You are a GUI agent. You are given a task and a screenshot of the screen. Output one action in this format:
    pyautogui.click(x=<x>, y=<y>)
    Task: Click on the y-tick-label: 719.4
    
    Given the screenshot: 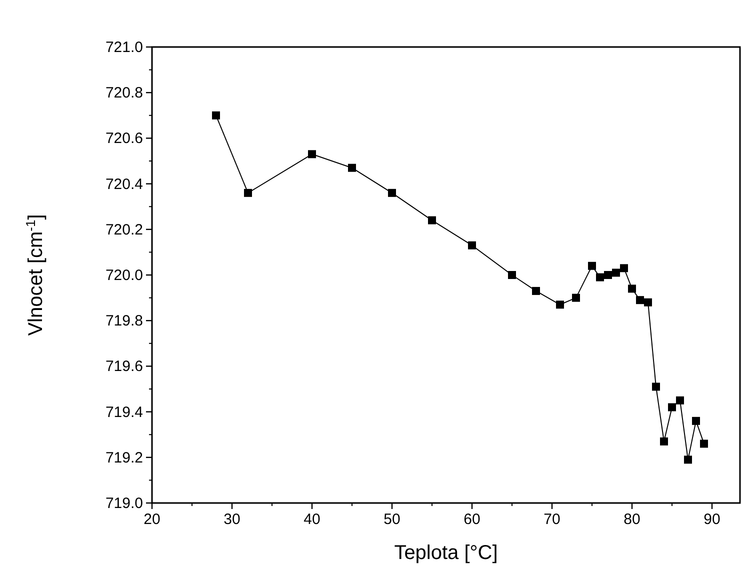 What is the action you would take?
    pyautogui.click(x=124, y=412)
    